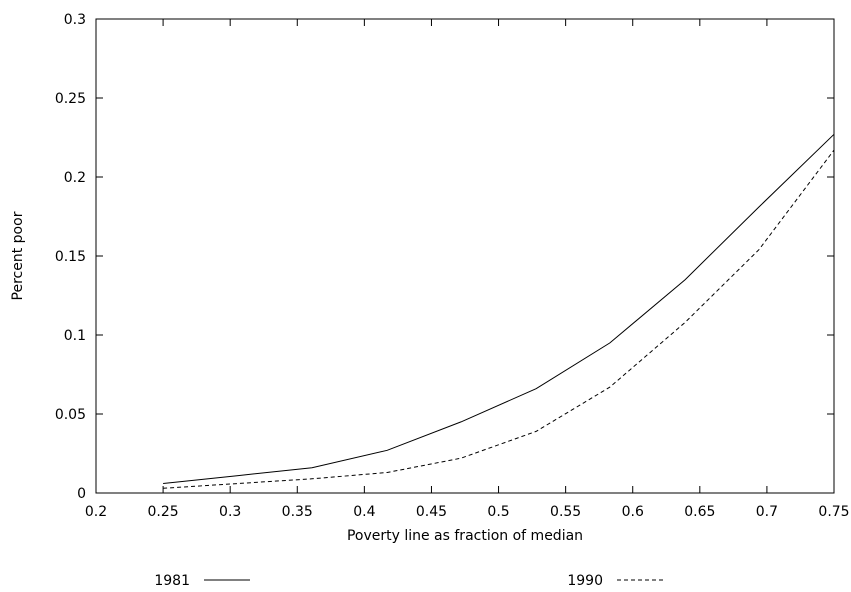 The image size is (851, 592). Describe the element at coordinates (70, 257) in the screenshot. I see `y-tick-label: 0.15` at that location.